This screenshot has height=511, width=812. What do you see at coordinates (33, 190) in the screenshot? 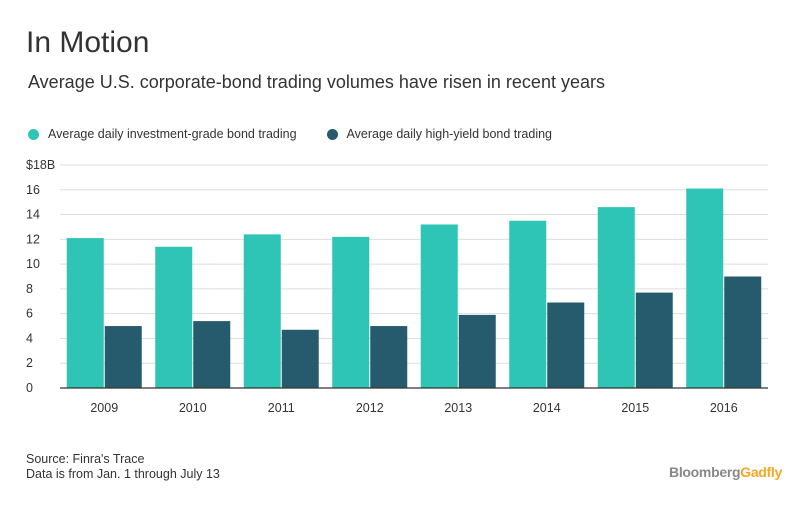
I see `y-tick-label-16: 16` at bounding box center [33, 190].